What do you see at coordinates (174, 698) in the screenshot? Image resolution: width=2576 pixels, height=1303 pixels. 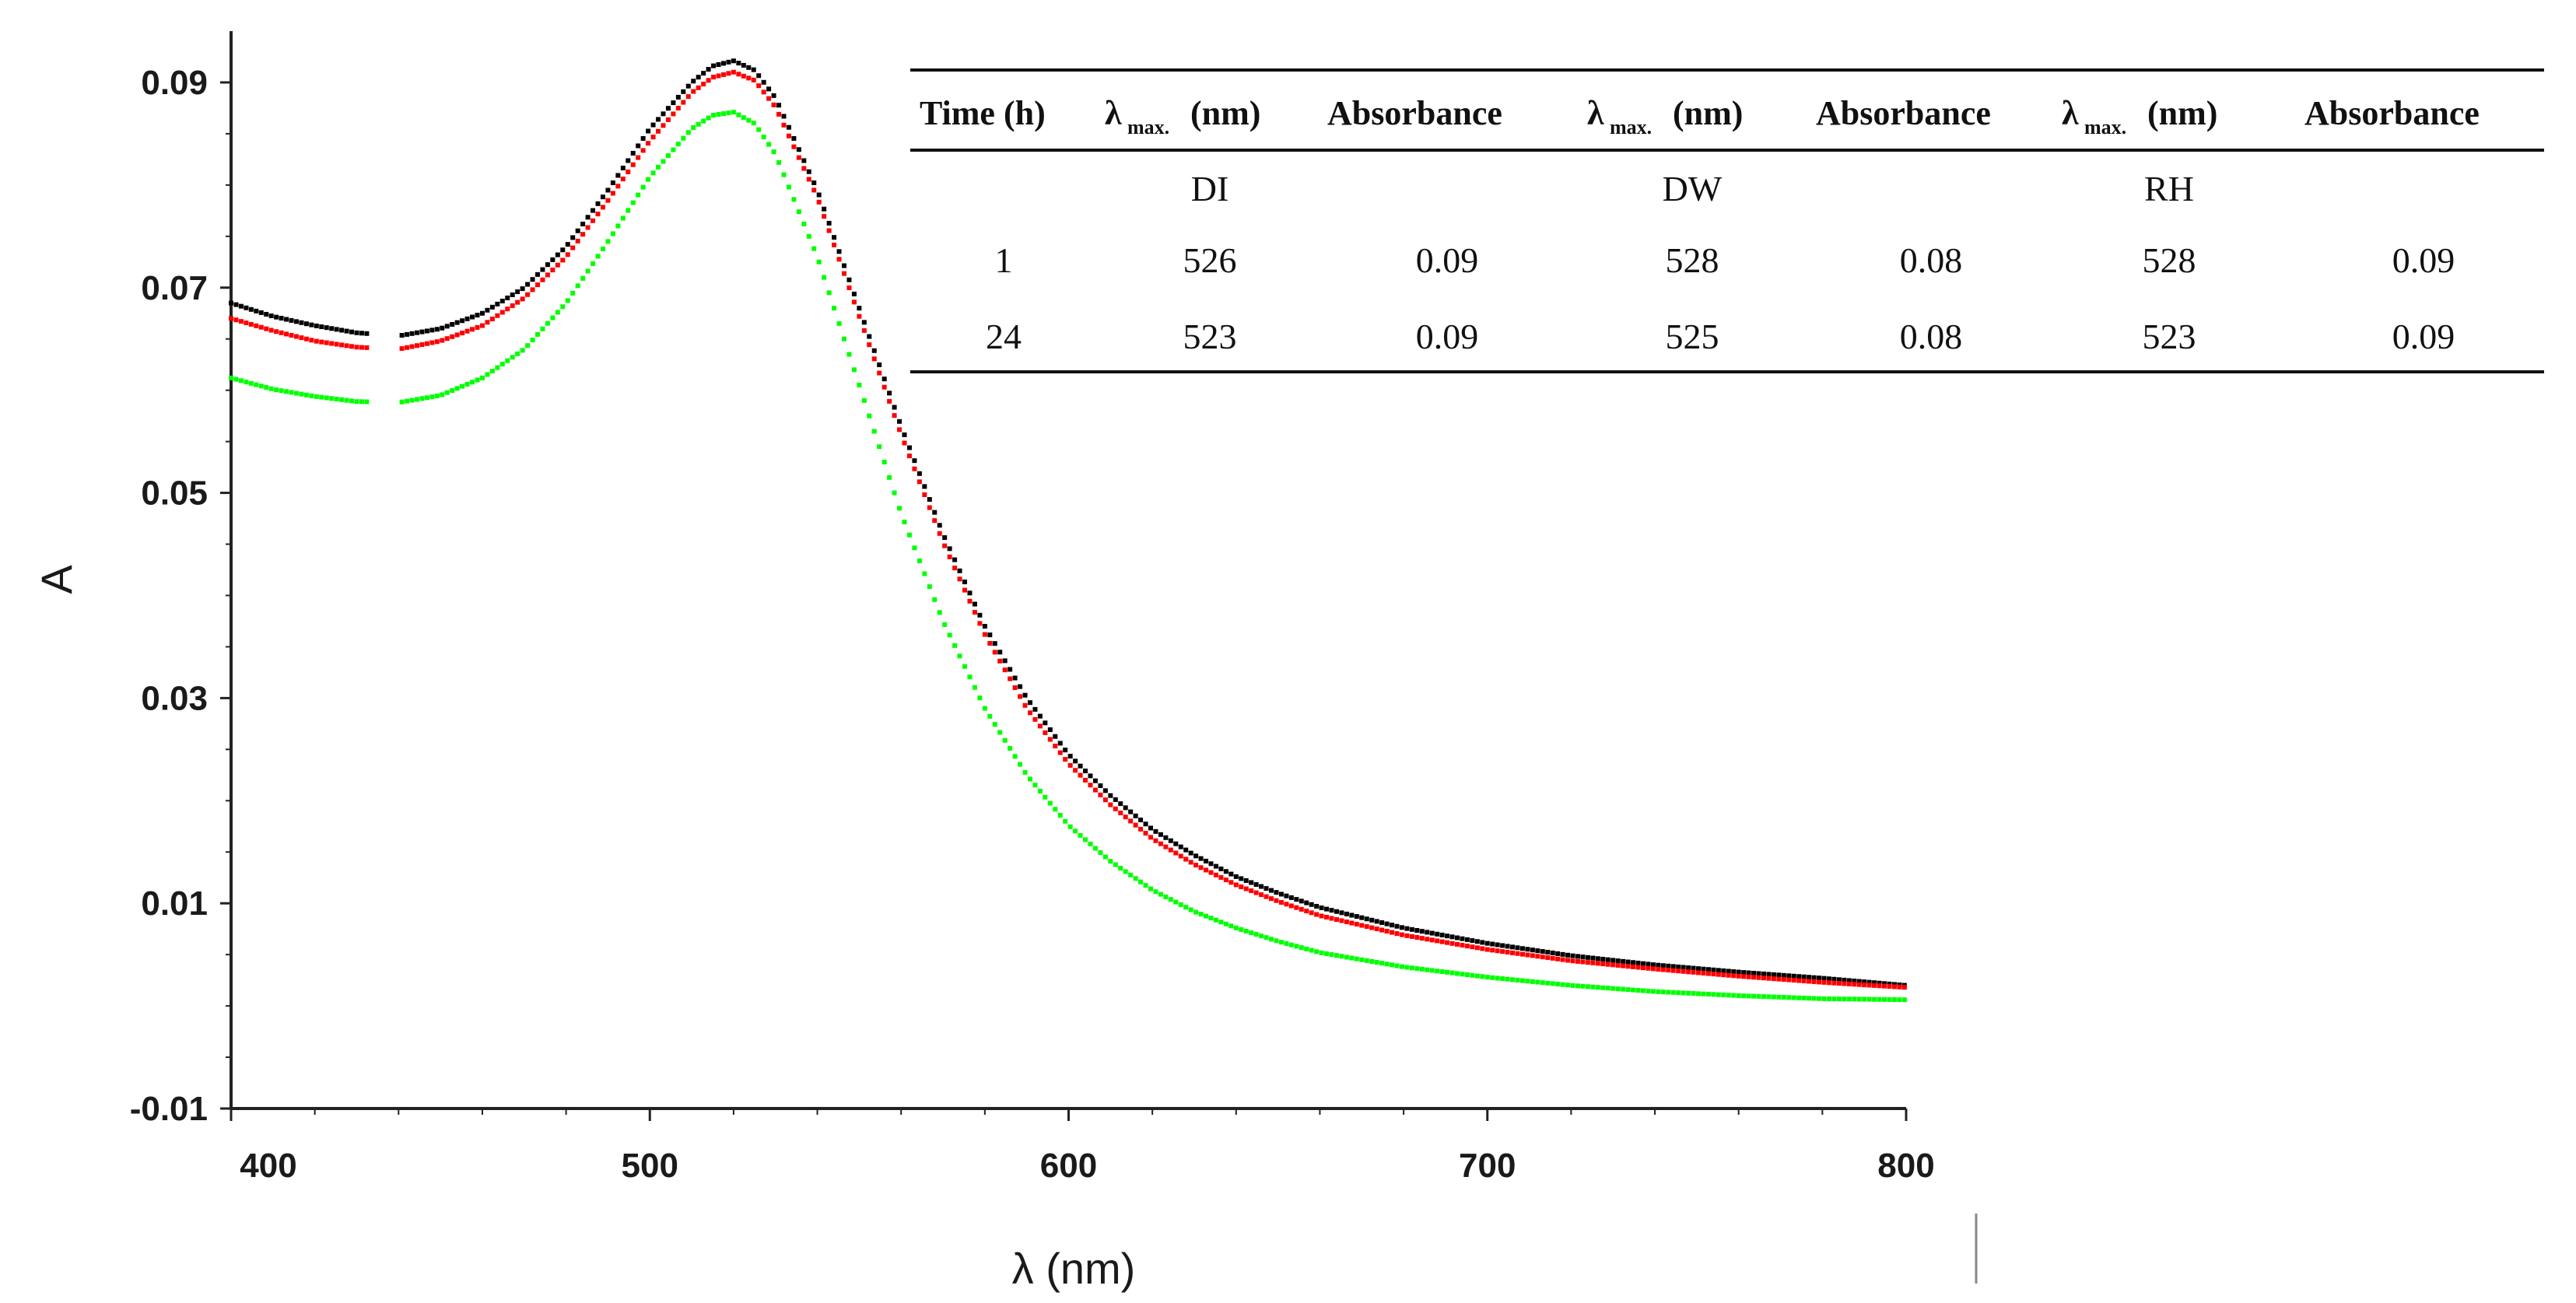 I see `y-tick-label: 0.03` at bounding box center [174, 698].